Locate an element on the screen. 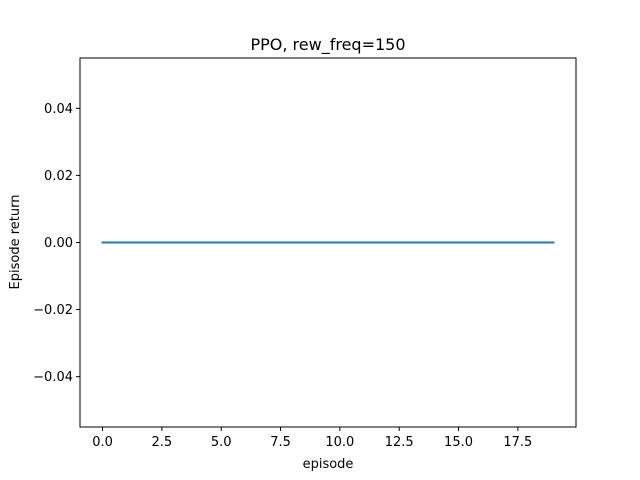 This screenshot has width=640, height=480. x-tick-label: 5.0 is located at coordinates (221, 442).